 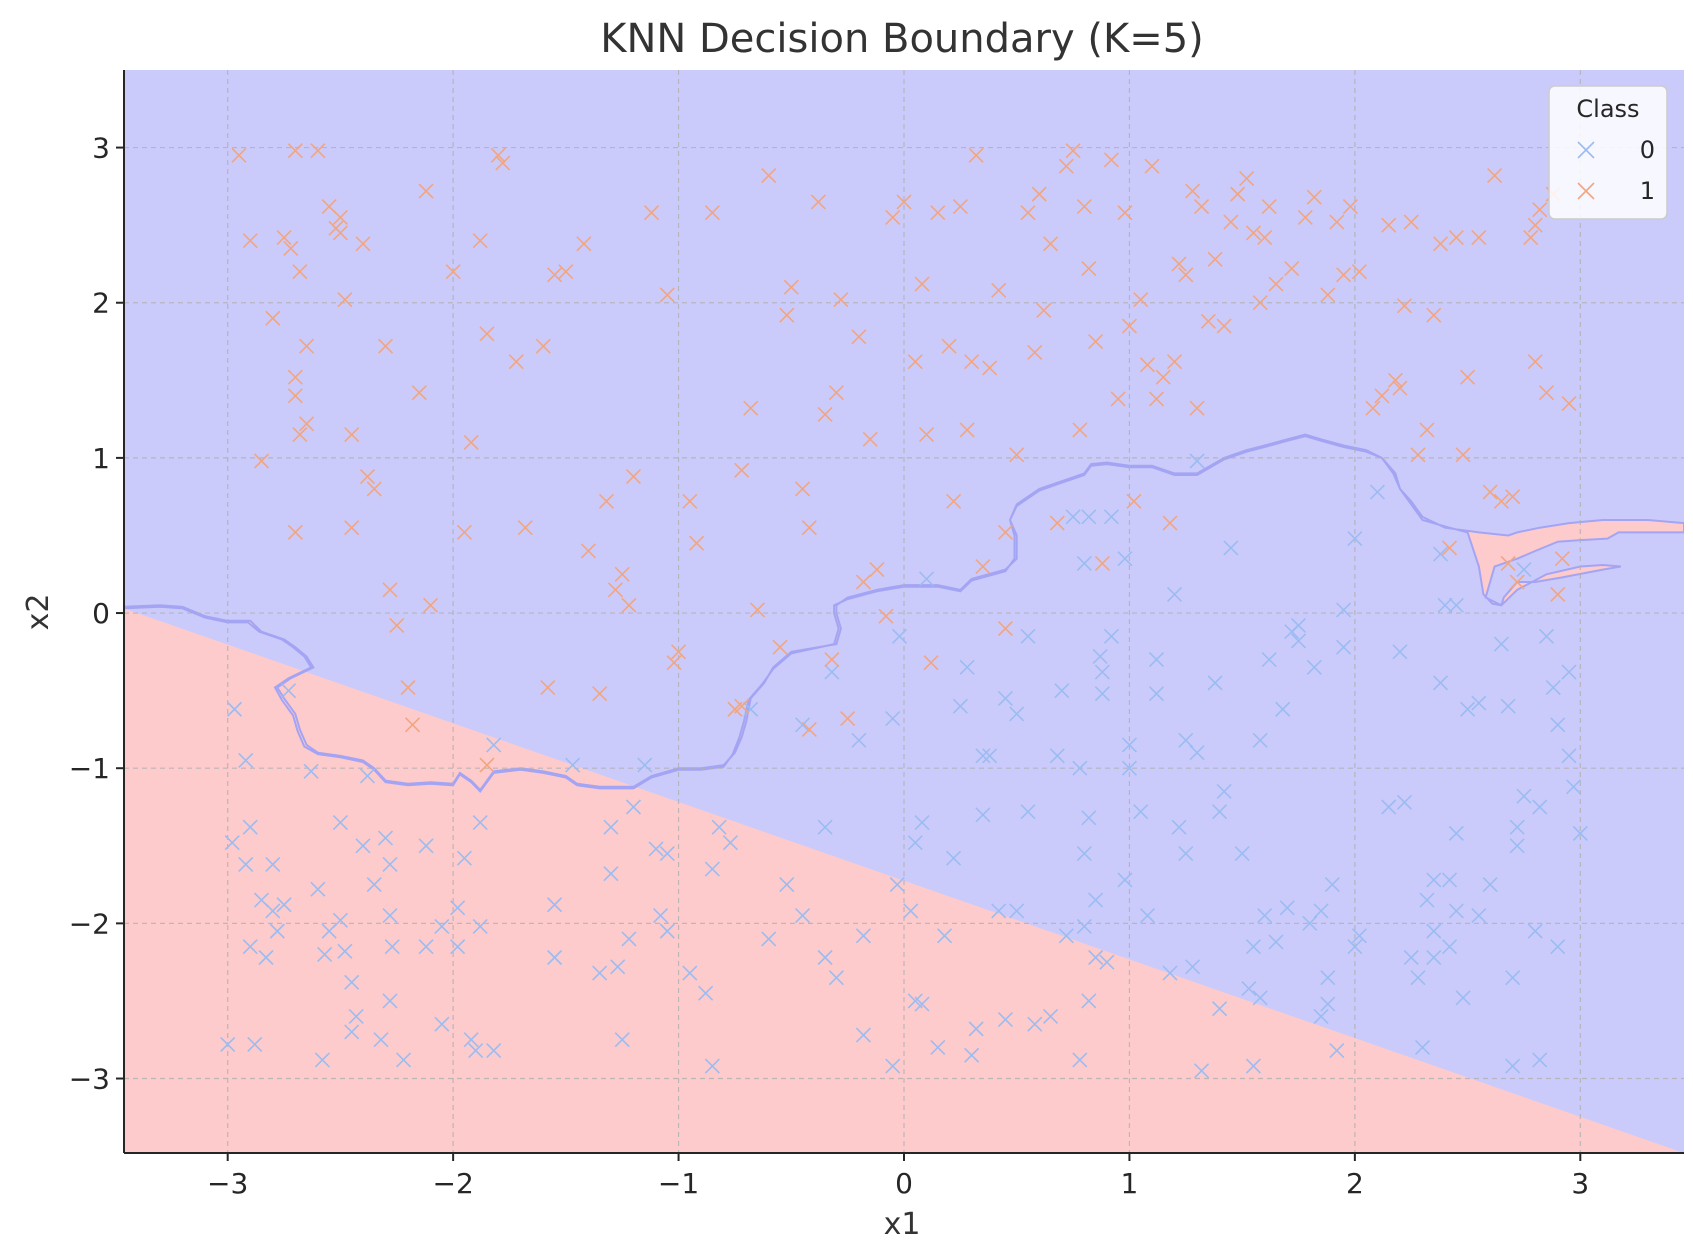 I want to click on y-axis-label: x2, so click(x=38, y=612).